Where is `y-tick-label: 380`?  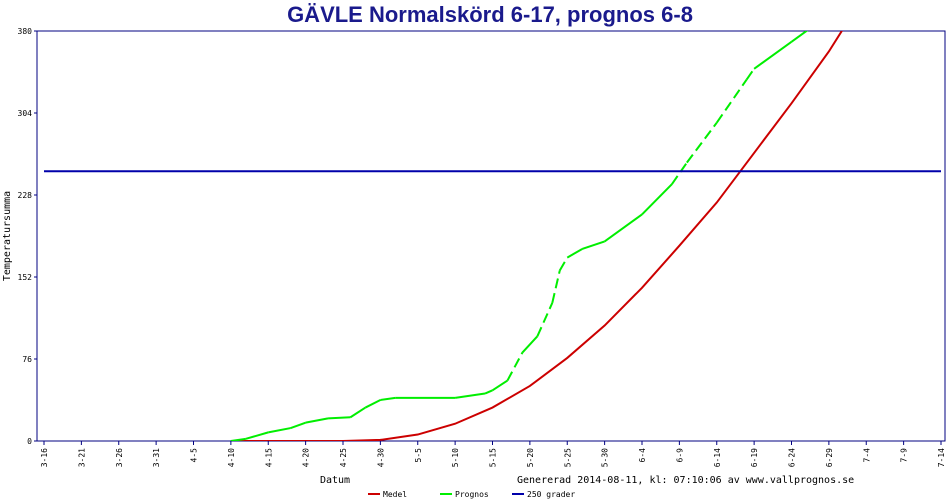
y-tick-label: 380 is located at coordinates (25, 31).